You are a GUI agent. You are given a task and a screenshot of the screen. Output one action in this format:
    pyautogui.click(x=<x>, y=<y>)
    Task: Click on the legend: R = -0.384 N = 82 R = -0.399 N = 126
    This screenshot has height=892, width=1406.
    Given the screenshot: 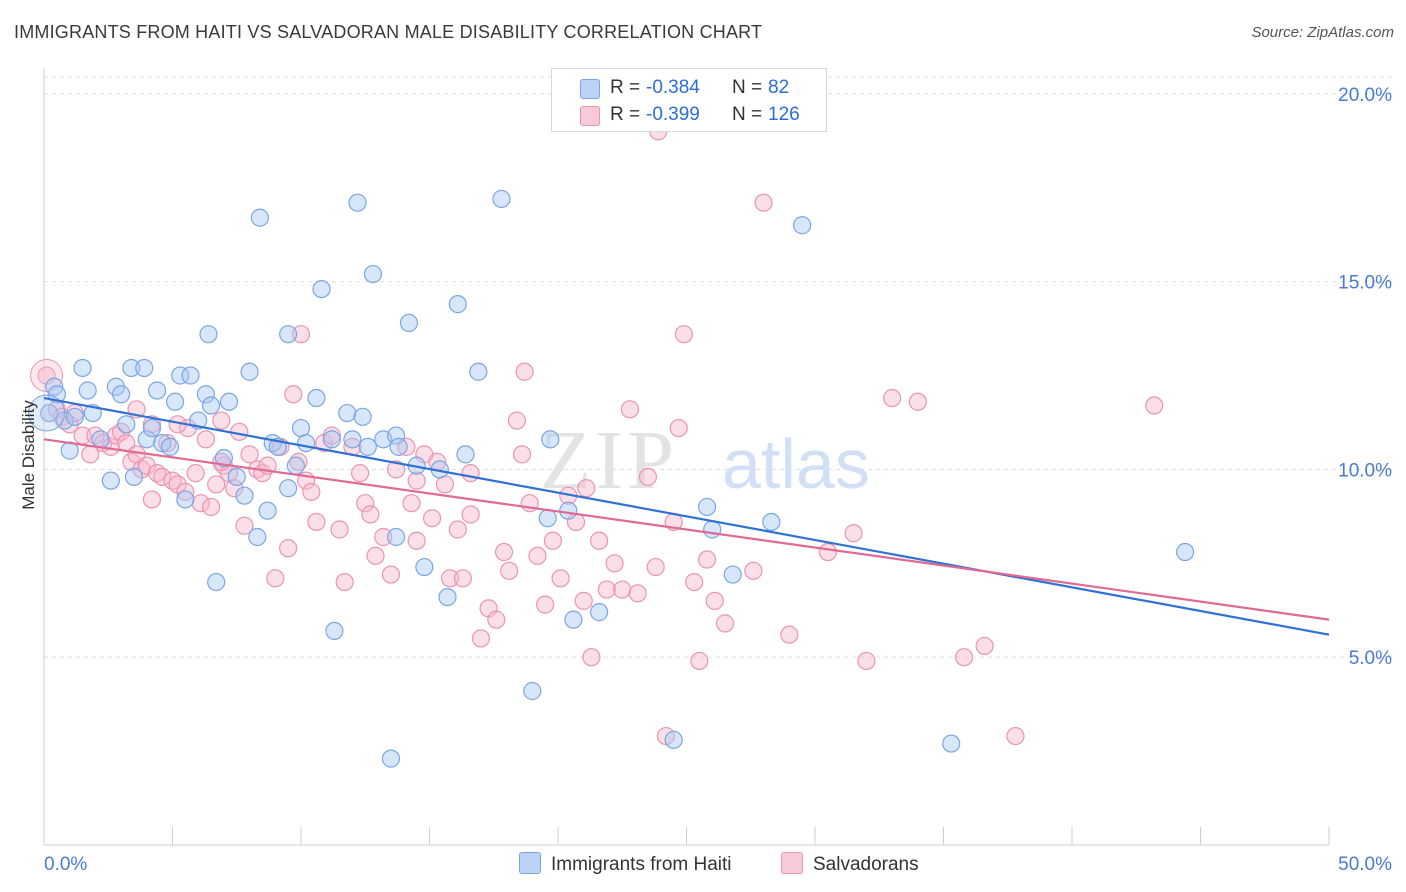 What is the action you would take?
    pyautogui.click(x=689, y=100)
    